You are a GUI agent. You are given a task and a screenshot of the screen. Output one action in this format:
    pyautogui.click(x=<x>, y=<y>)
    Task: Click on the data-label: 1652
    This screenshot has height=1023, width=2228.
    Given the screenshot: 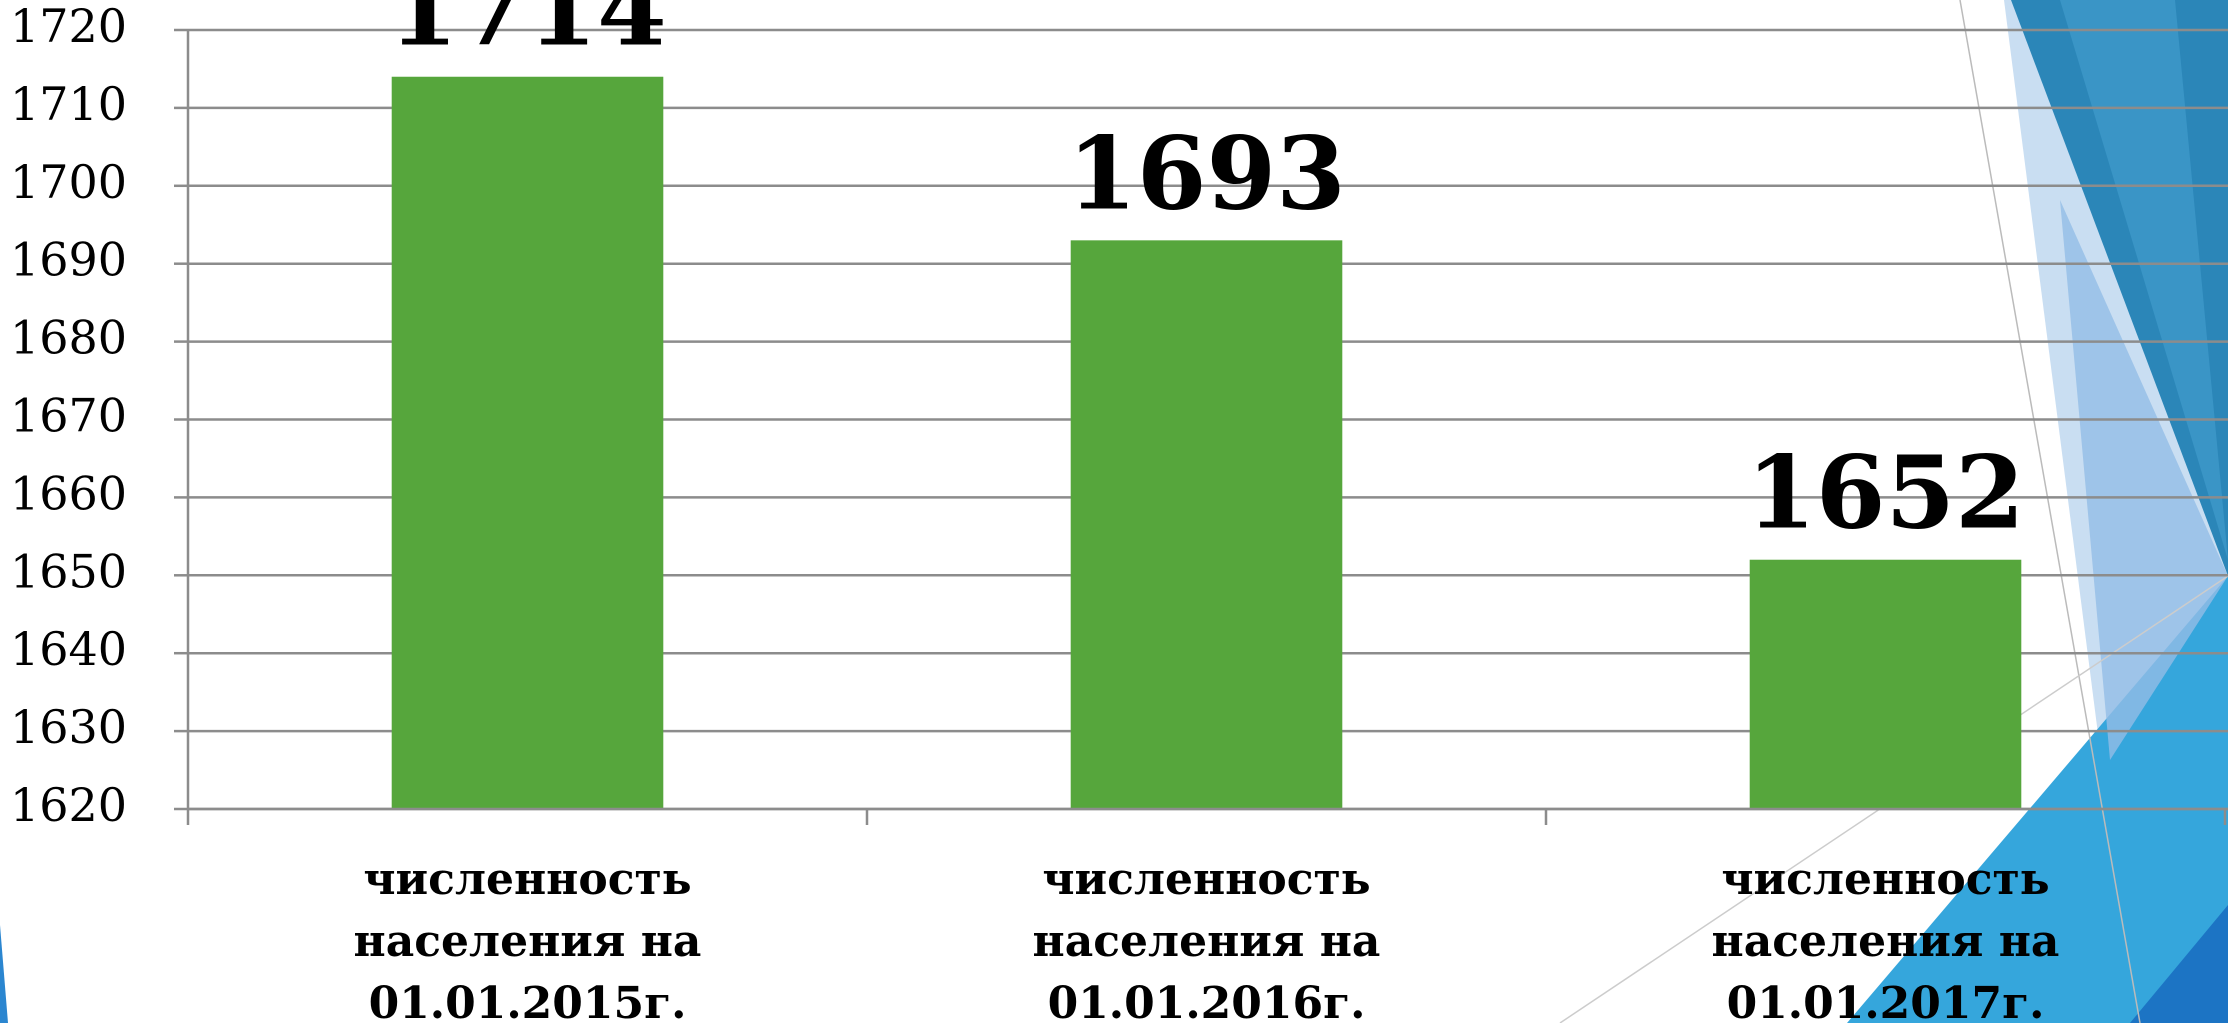 What is the action you would take?
    pyautogui.click(x=1885, y=493)
    